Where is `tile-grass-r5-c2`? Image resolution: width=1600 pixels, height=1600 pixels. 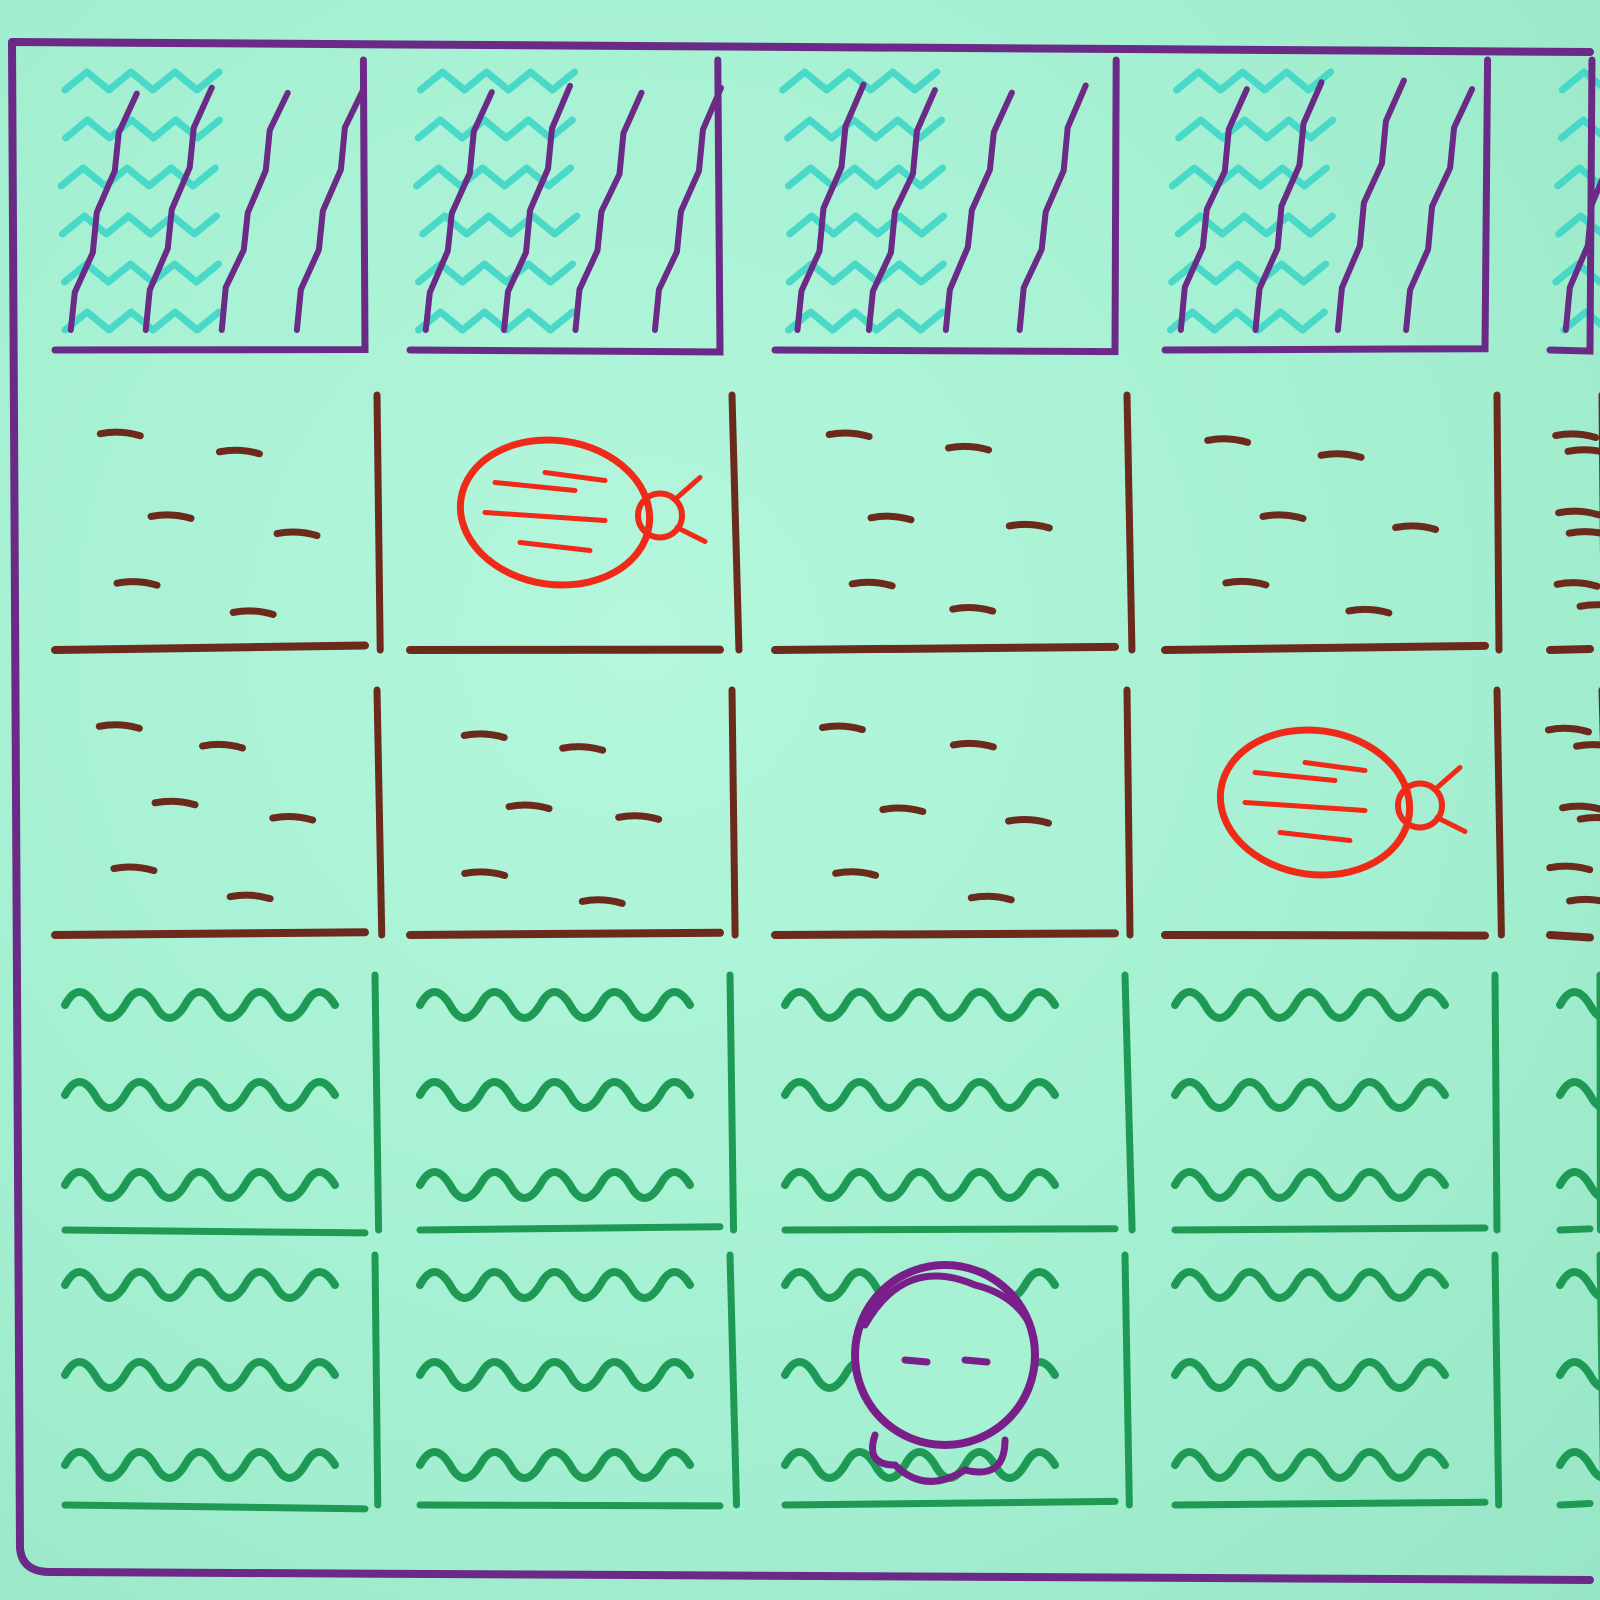 tile-grass-r5-c2 is located at coordinates (578, 1380).